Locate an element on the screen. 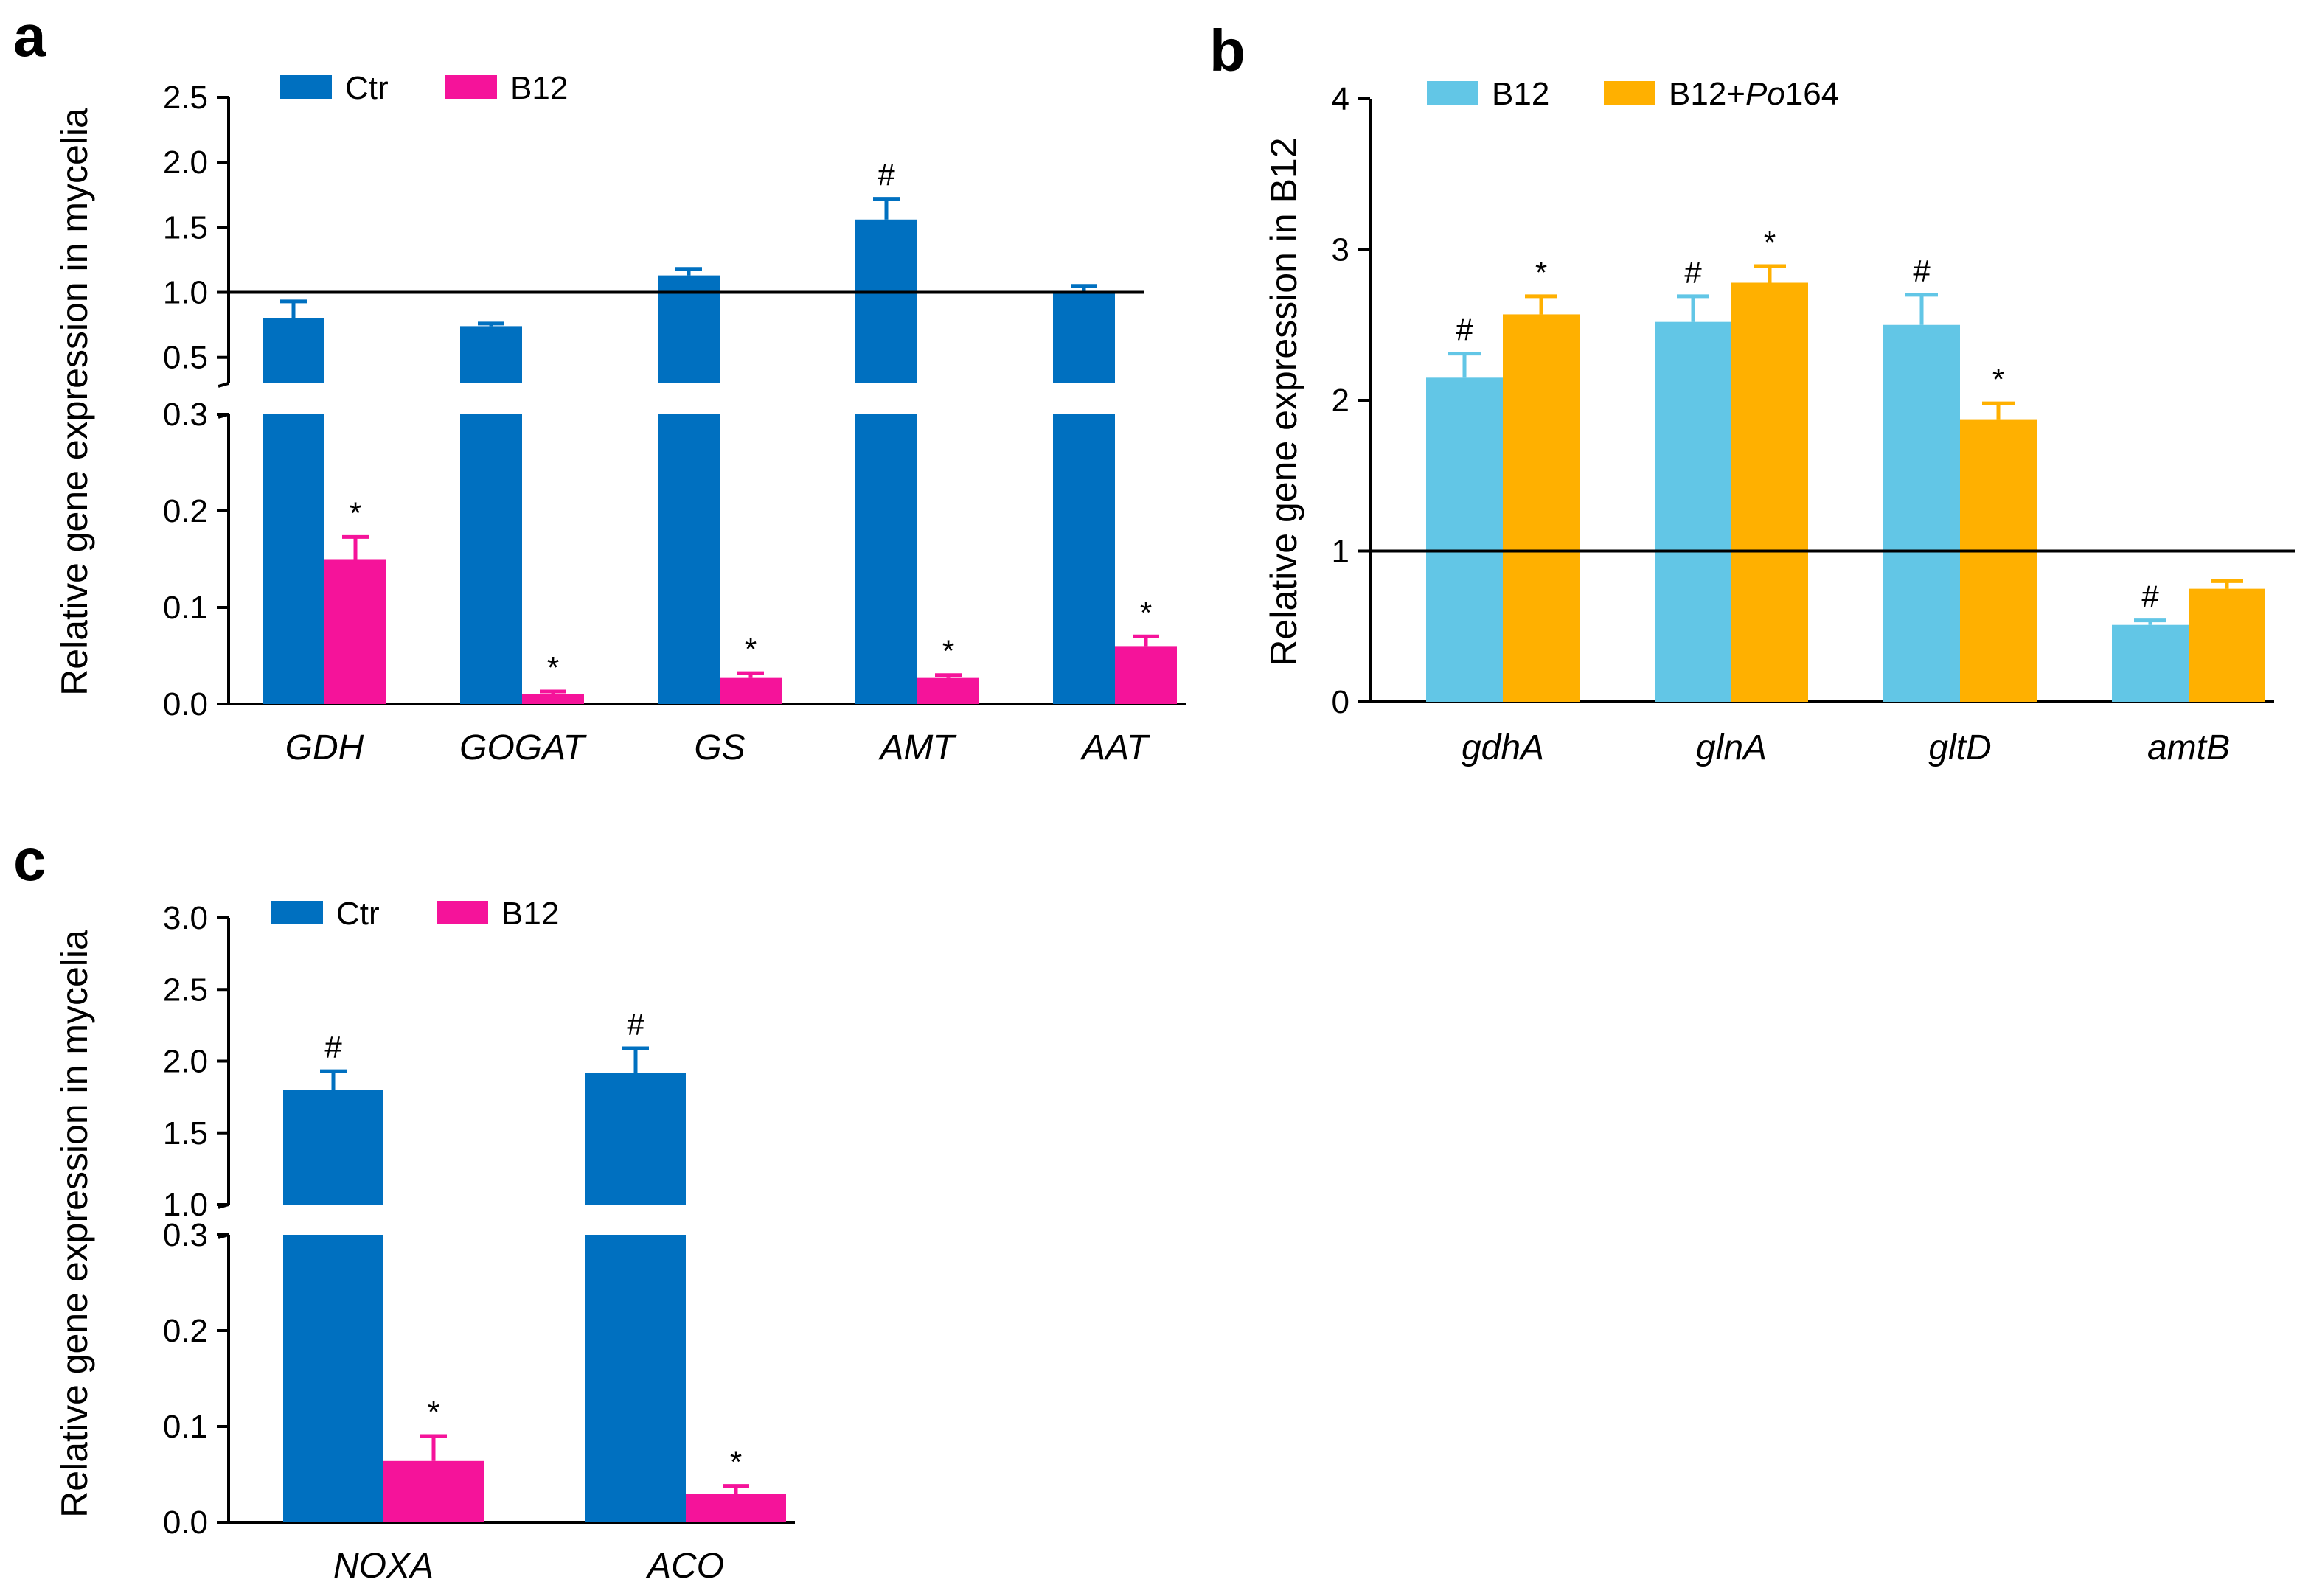 Image resolution: width=2311 pixels, height=1596 pixels. y-tick-label: 3.0 is located at coordinates (185, 918).